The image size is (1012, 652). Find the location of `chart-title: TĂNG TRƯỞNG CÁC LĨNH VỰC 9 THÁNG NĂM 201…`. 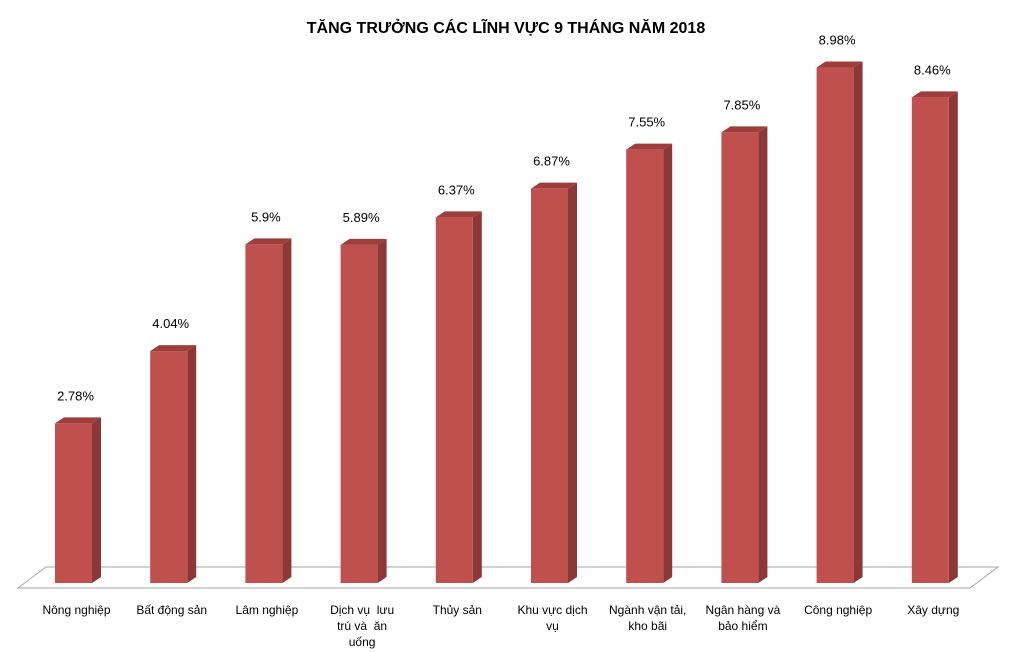

chart-title: TĂNG TRƯỞNG CÁC LĨNH VỰC 9 THÁNG NĂM 201… is located at coordinates (506, 28).